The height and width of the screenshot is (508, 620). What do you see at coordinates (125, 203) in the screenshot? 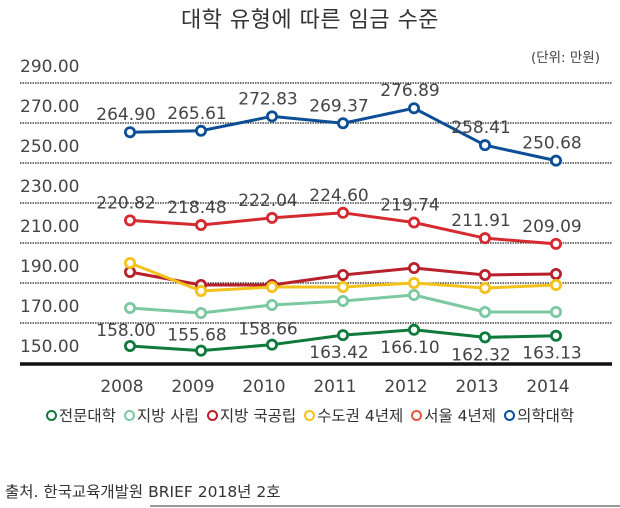
I see `data-label: 220.82` at bounding box center [125, 203].